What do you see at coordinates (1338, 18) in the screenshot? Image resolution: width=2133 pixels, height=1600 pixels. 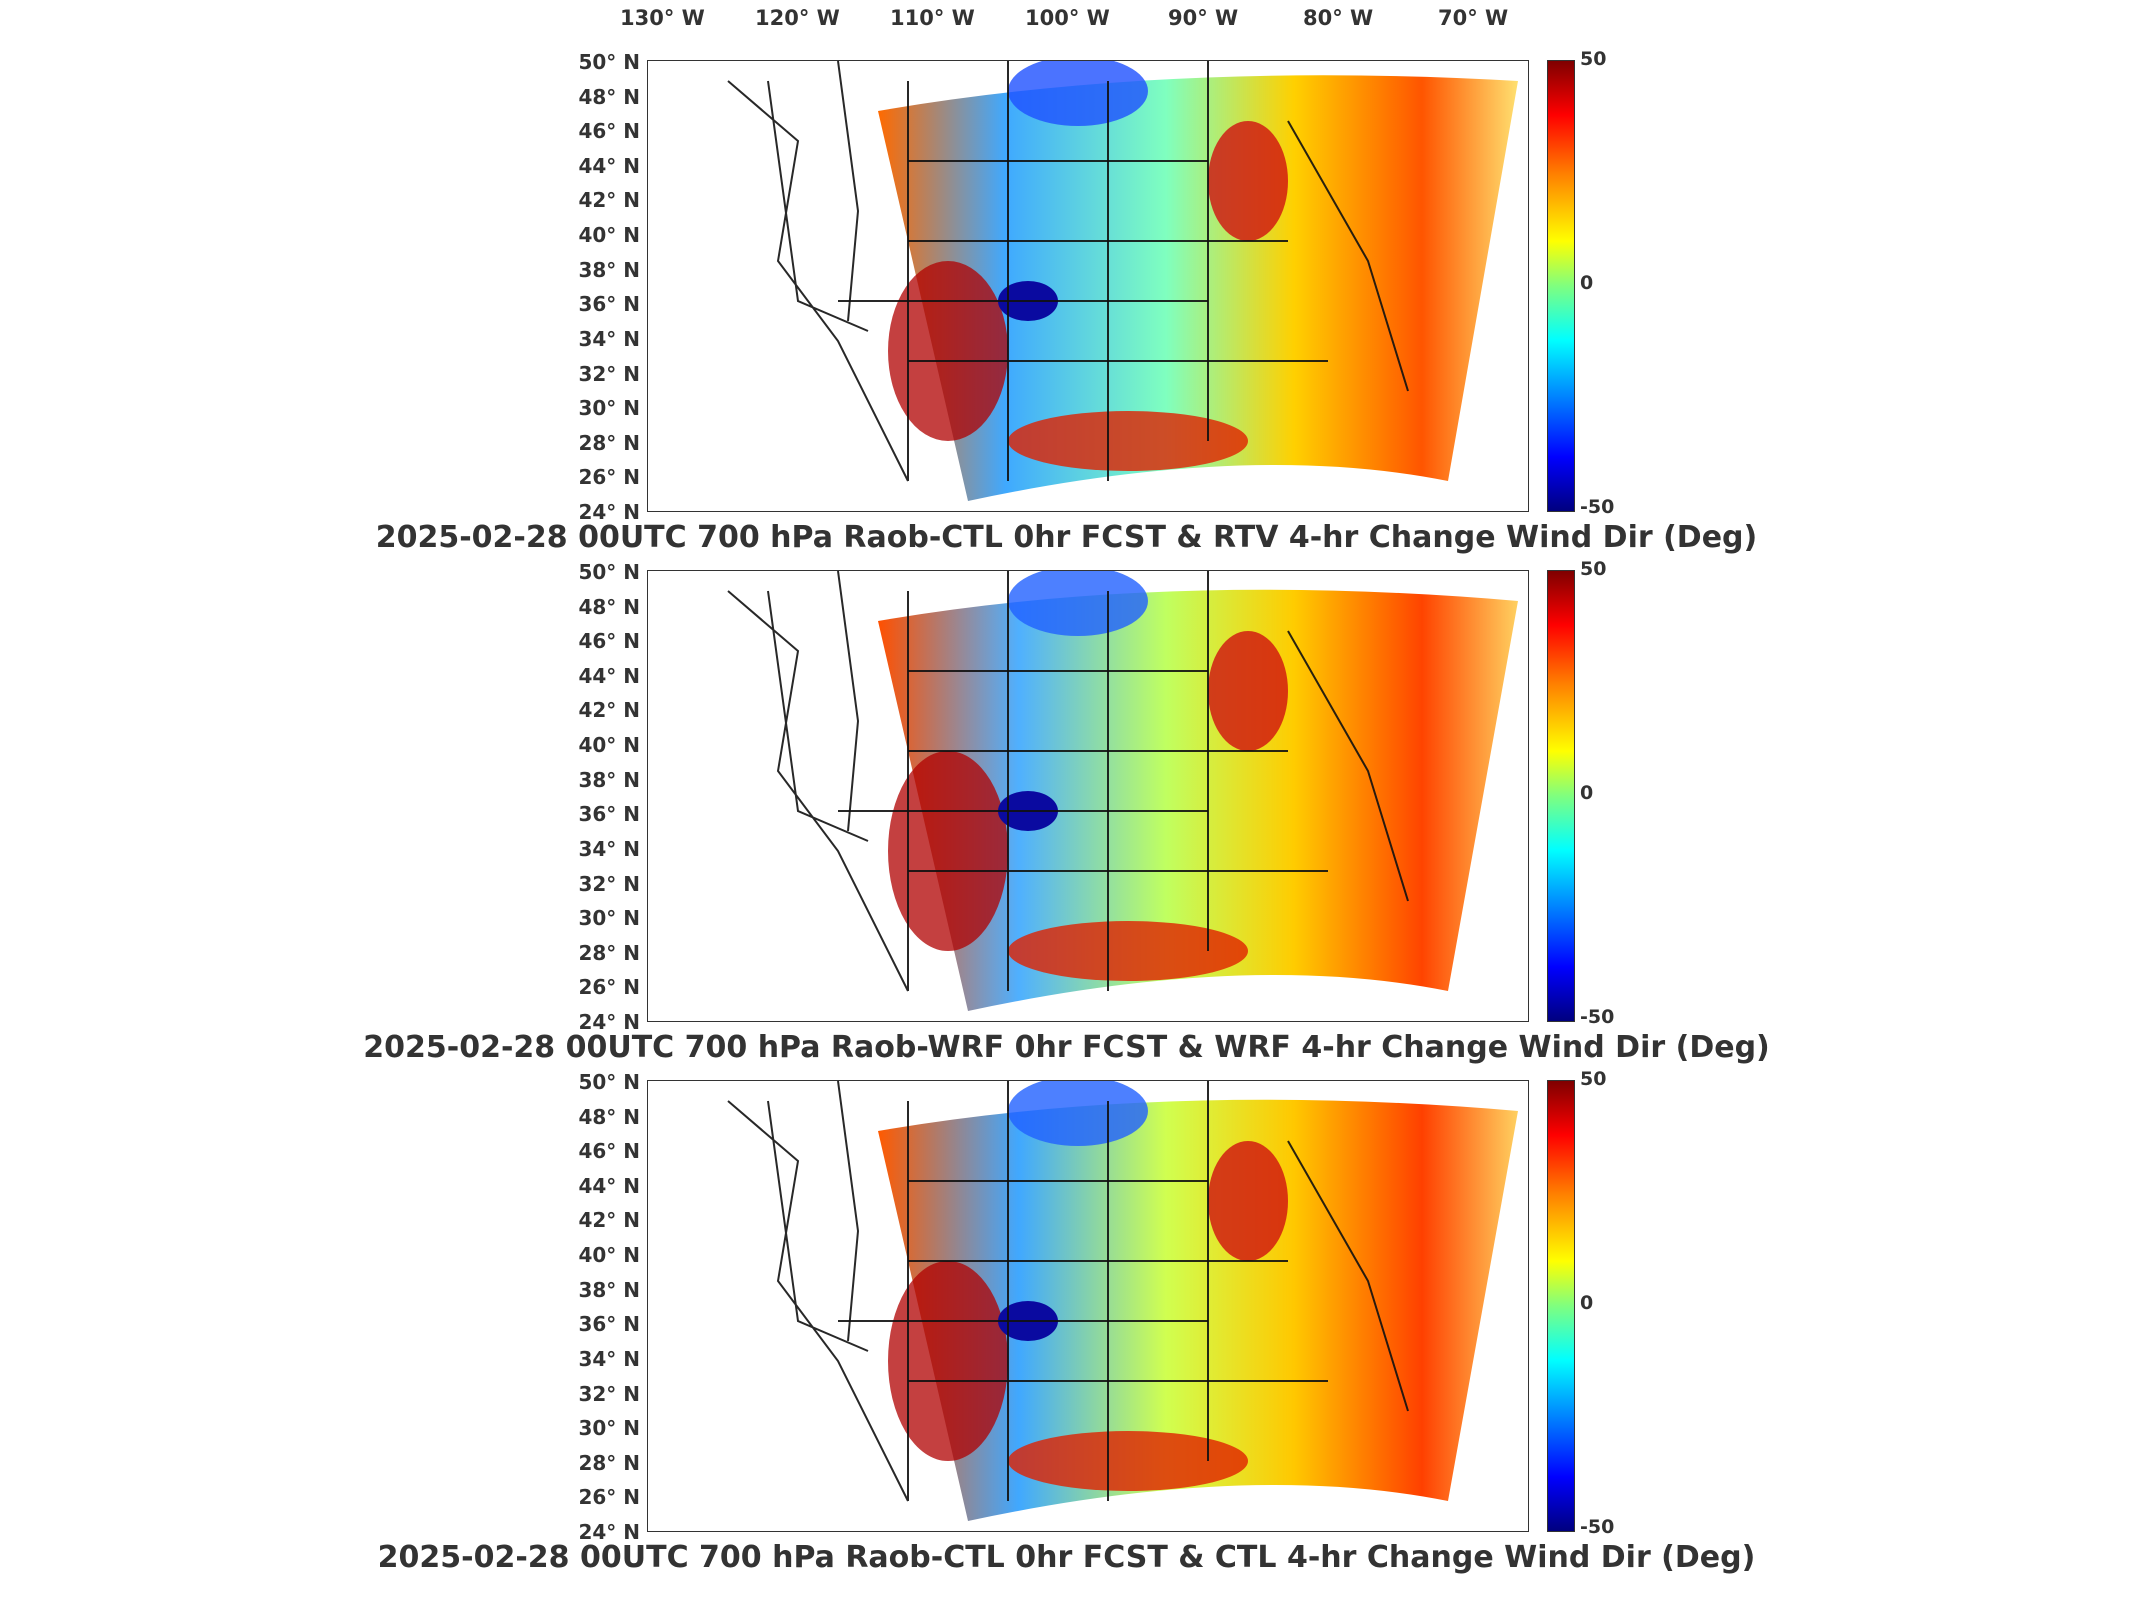 I see `lon-label-80w: 80° W` at bounding box center [1338, 18].